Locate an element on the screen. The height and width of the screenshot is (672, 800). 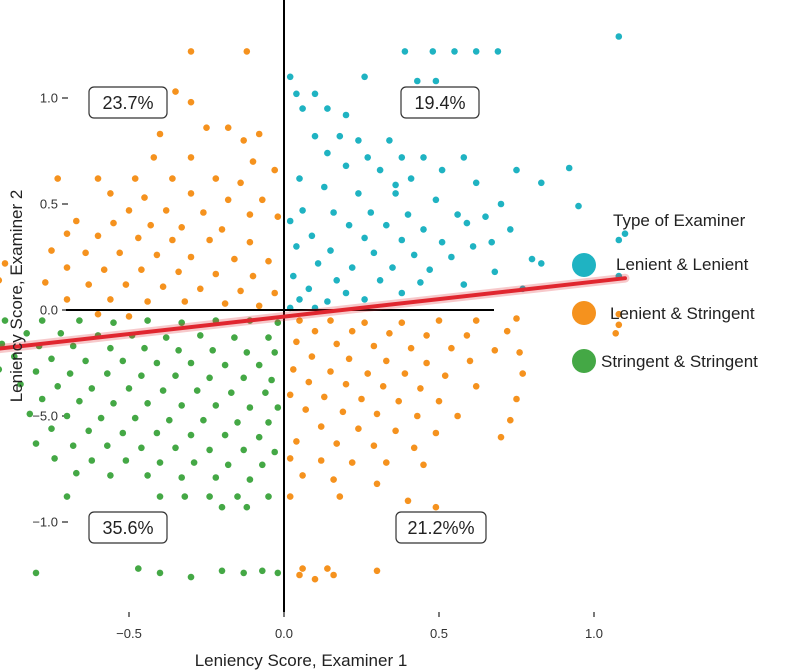
trend-line is located at coordinates (313, 313).